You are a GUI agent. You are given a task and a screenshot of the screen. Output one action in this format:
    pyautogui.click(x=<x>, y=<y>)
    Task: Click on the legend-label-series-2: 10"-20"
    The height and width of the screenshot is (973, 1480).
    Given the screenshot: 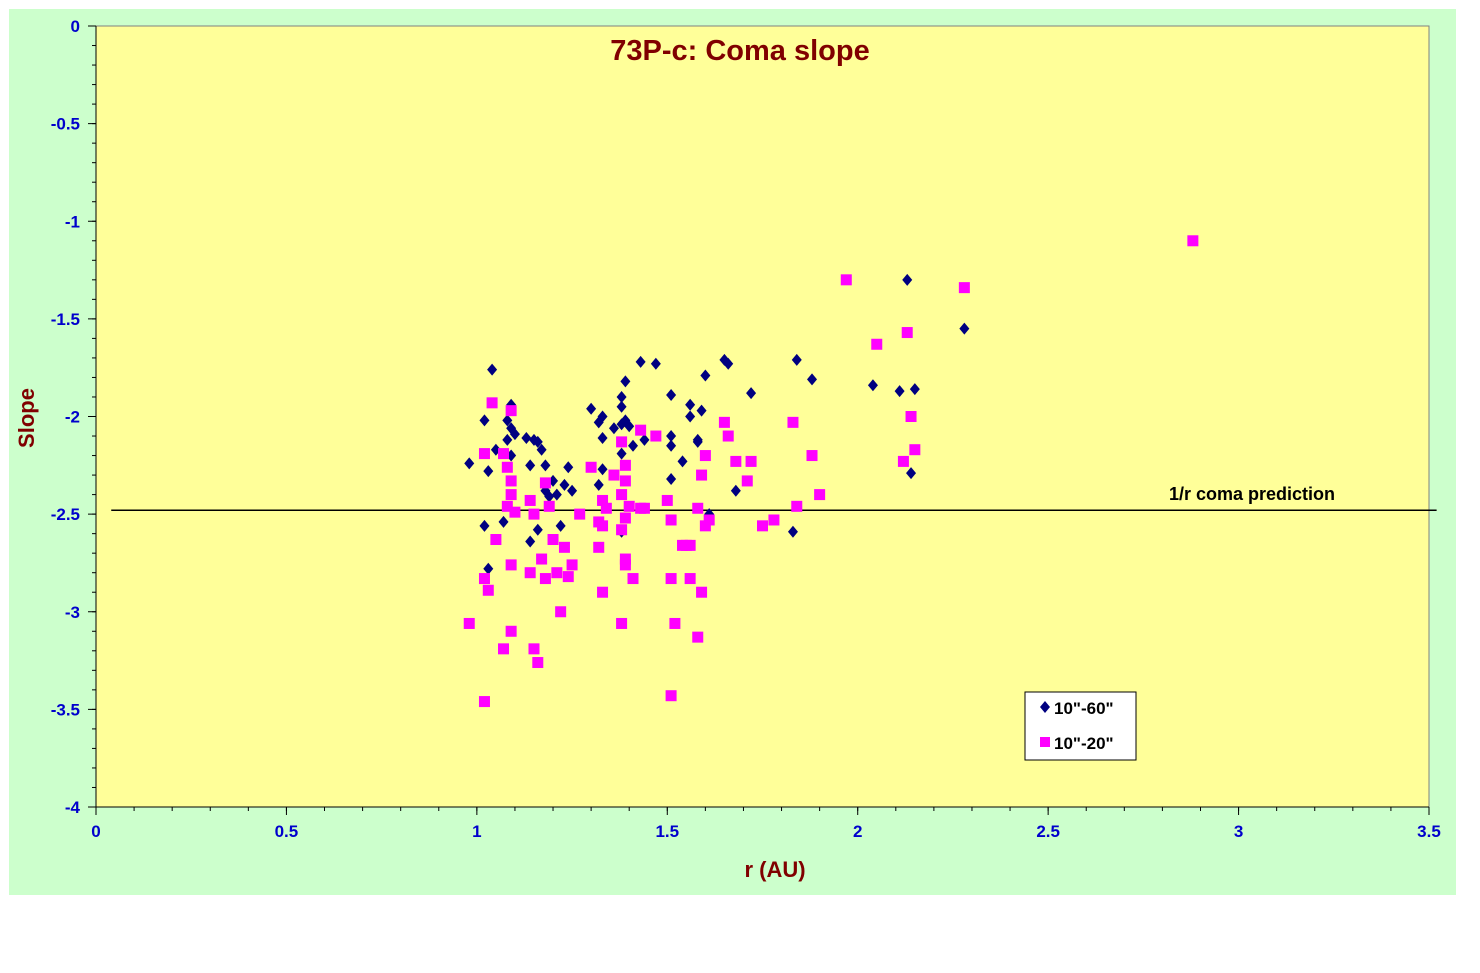 What is the action you would take?
    pyautogui.click(x=1084, y=743)
    